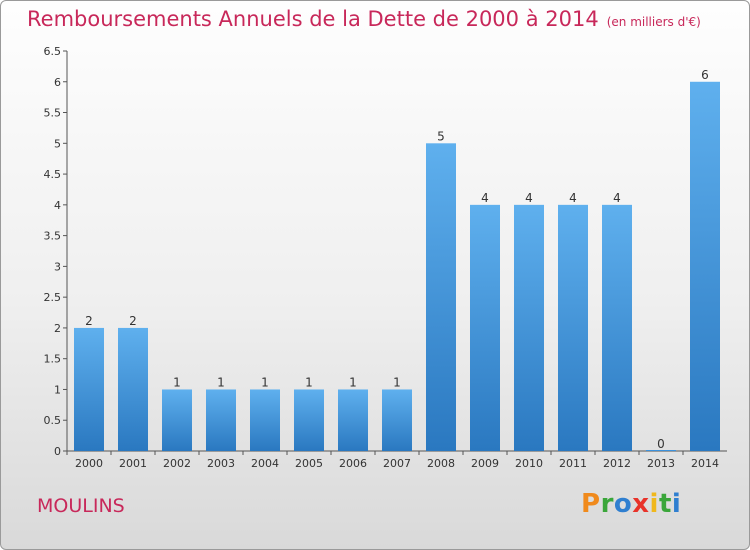 The image size is (750, 550). What do you see at coordinates (57, 205) in the screenshot?
I see `y-tick-label: 4` at bounding box center [57, 205].